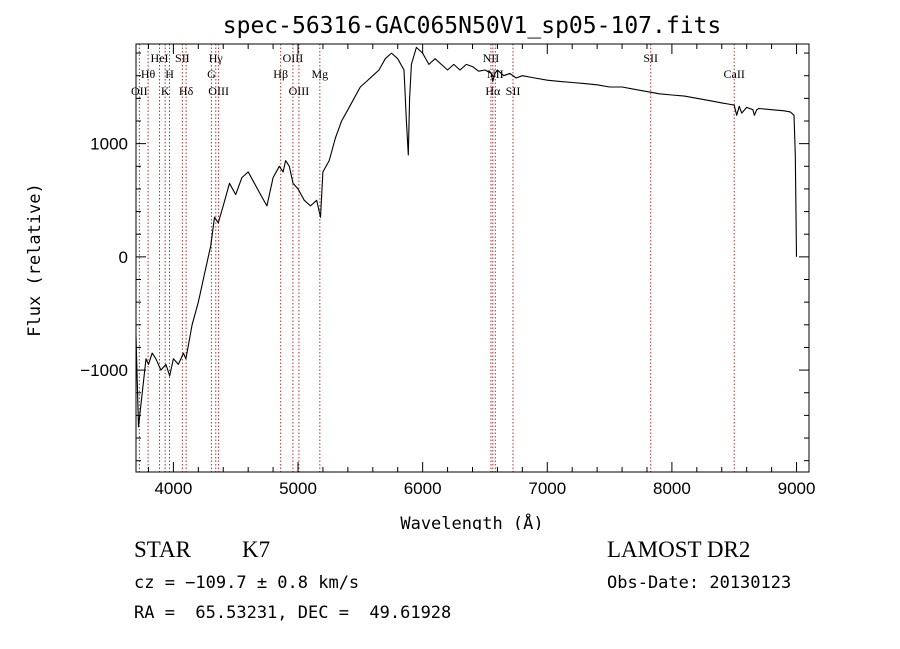  What do you see at coordinates (160, 58) in the screenshot?
I see `line-marker-label: HeI` at bounding box center [160, 58].